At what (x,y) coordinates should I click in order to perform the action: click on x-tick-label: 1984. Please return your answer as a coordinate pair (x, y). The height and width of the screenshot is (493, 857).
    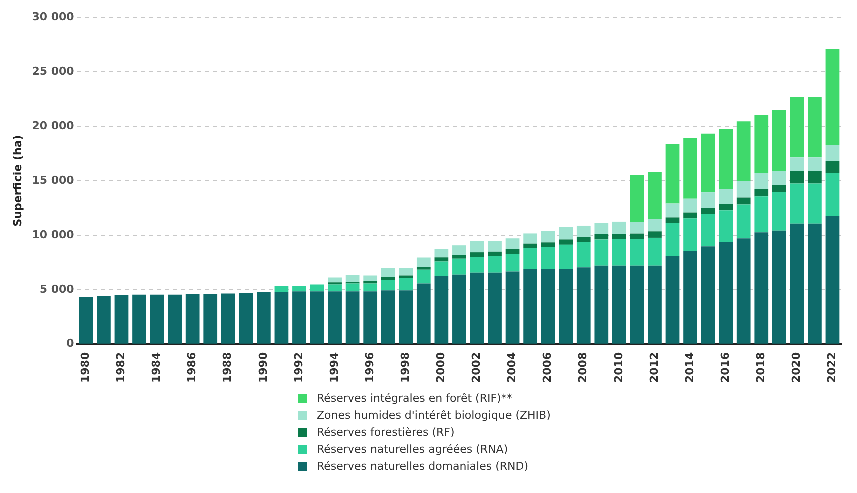
    Looking at the image, I should click on (157, 368).